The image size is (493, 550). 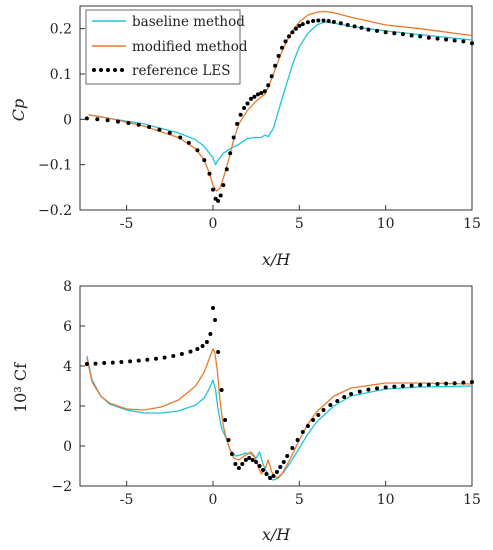 What do you see at coordinates (67, 287) in the screenshot?
I see `cf-y-tick-label: 8` at bounding box center [67, 287].